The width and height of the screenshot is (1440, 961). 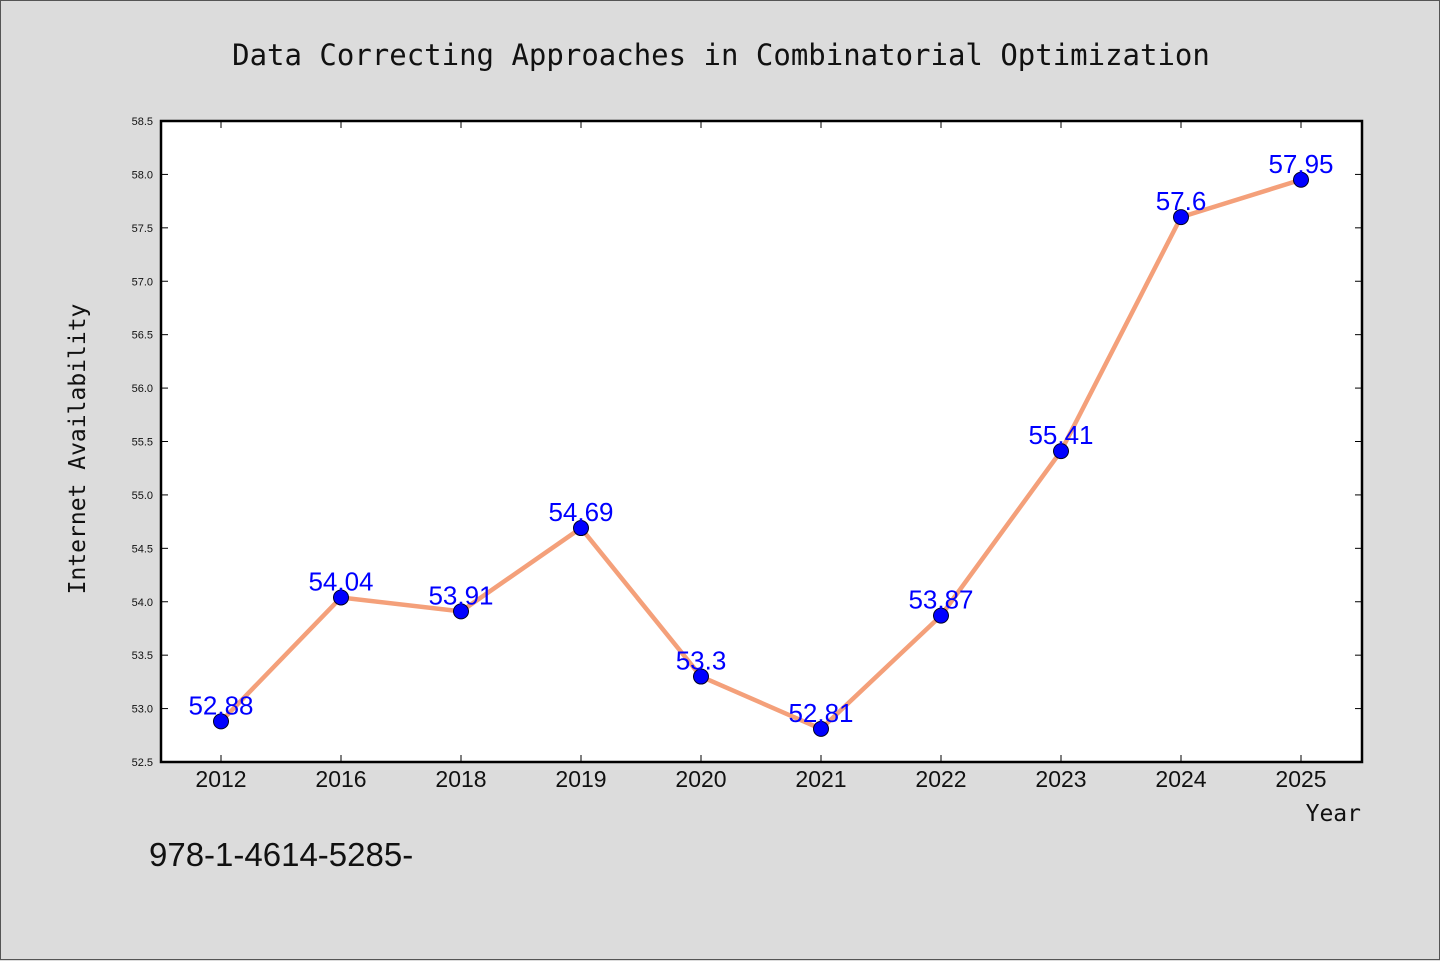 I want to click on y-tick-label-11: 58.0, so click(x=142, y=175).